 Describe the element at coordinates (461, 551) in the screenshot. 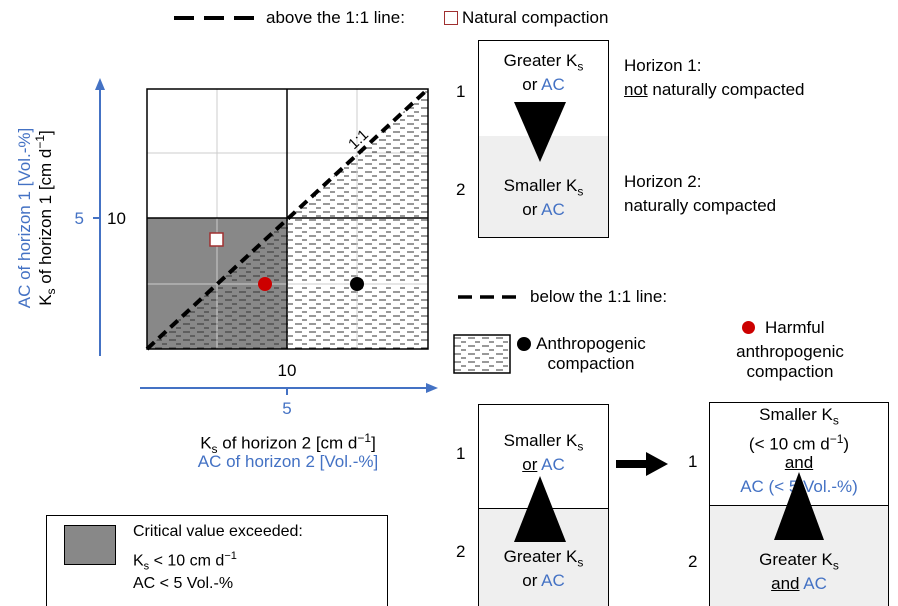

I see `anthro-horizon-2-number: 2` at that location.